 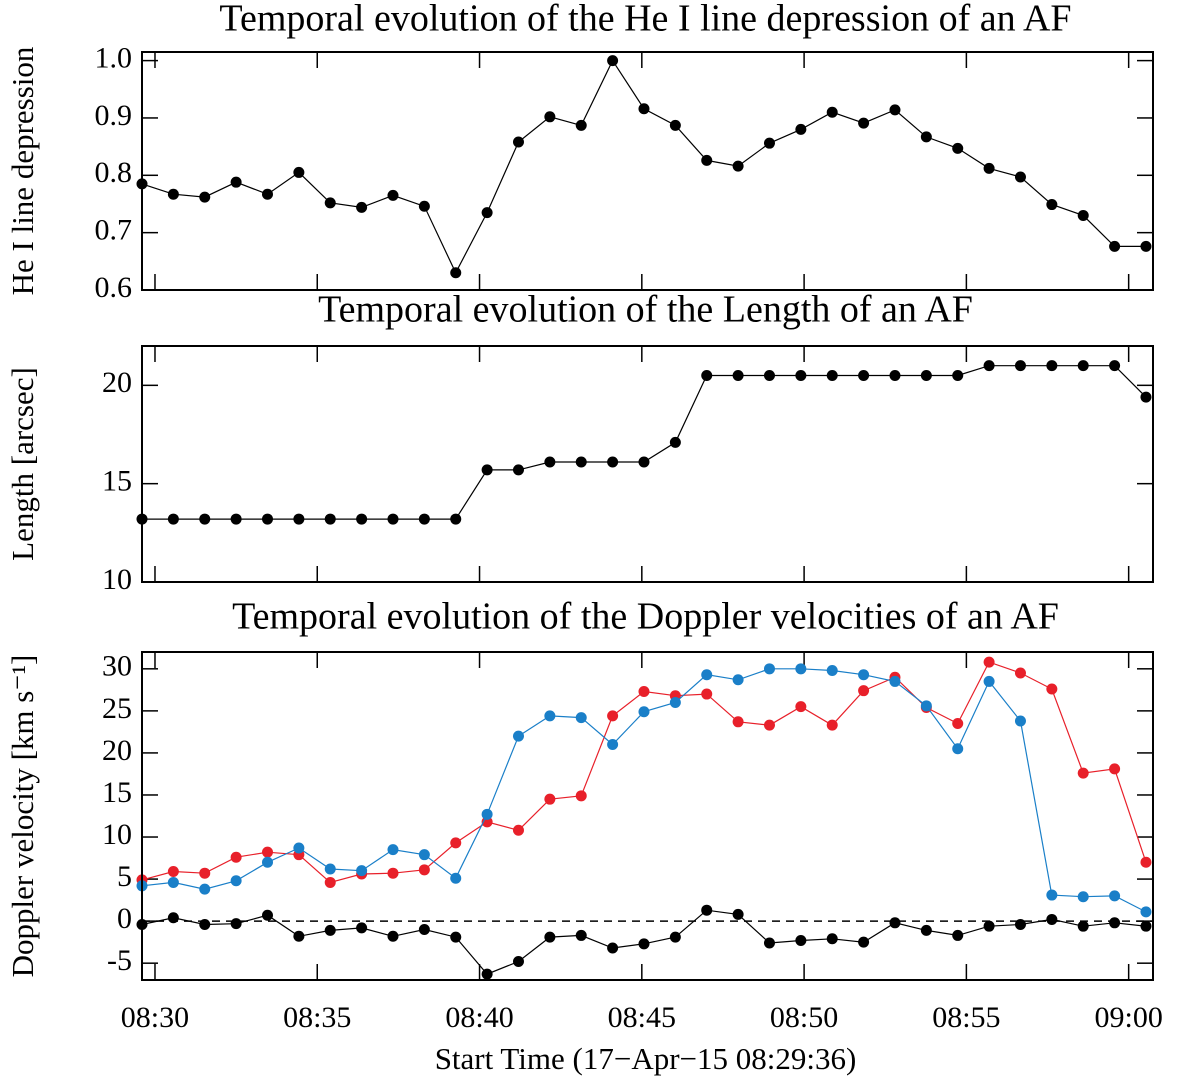 I want to click on y-tick-label: 0.8, so click(x=114, y=172).